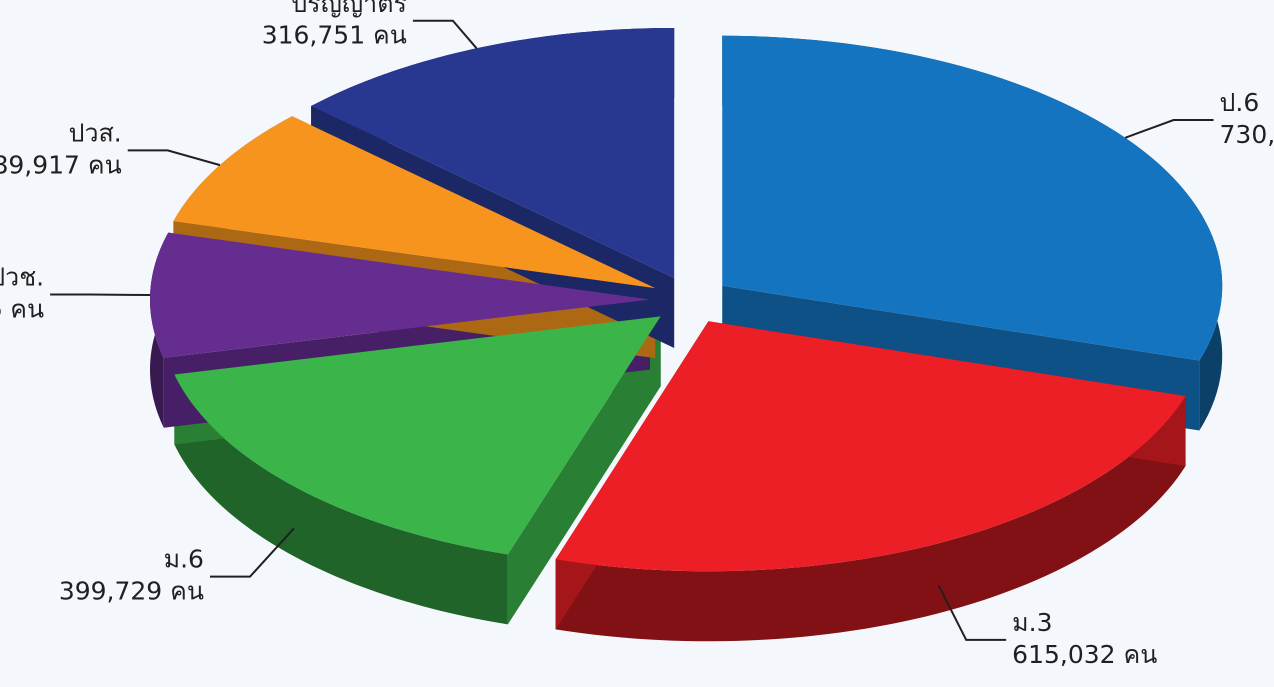 The image size is (1274, 687). Describe the element at coordinates (1240, 102) in the screenshot. I see `category-label: ป.6` at that location.